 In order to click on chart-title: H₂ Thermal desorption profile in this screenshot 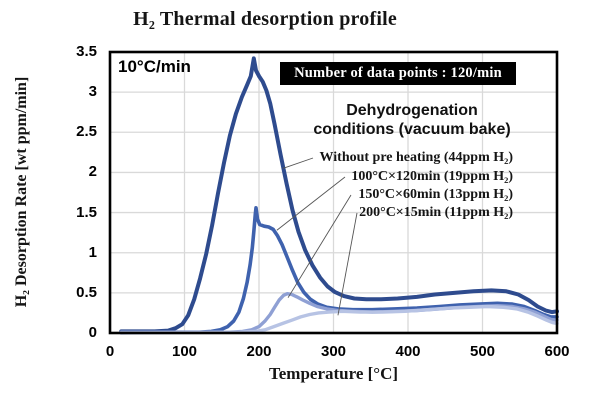, I will do `click(265, 19)`.